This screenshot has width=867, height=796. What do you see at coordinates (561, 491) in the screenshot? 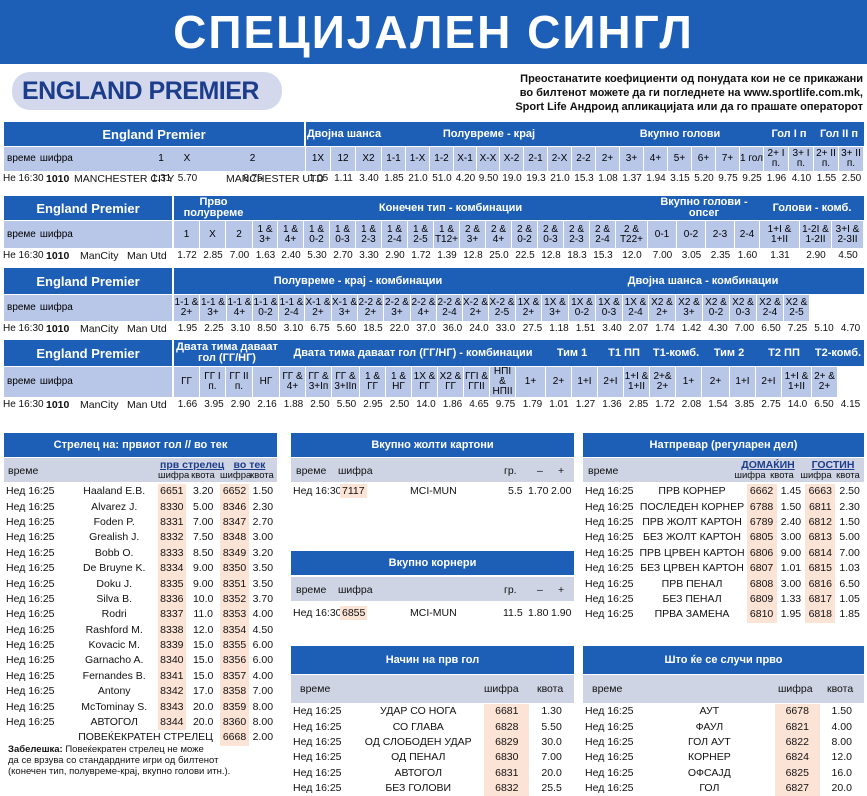
I see `cards-over-odd: 2.00` at bounding box center [561, 491].